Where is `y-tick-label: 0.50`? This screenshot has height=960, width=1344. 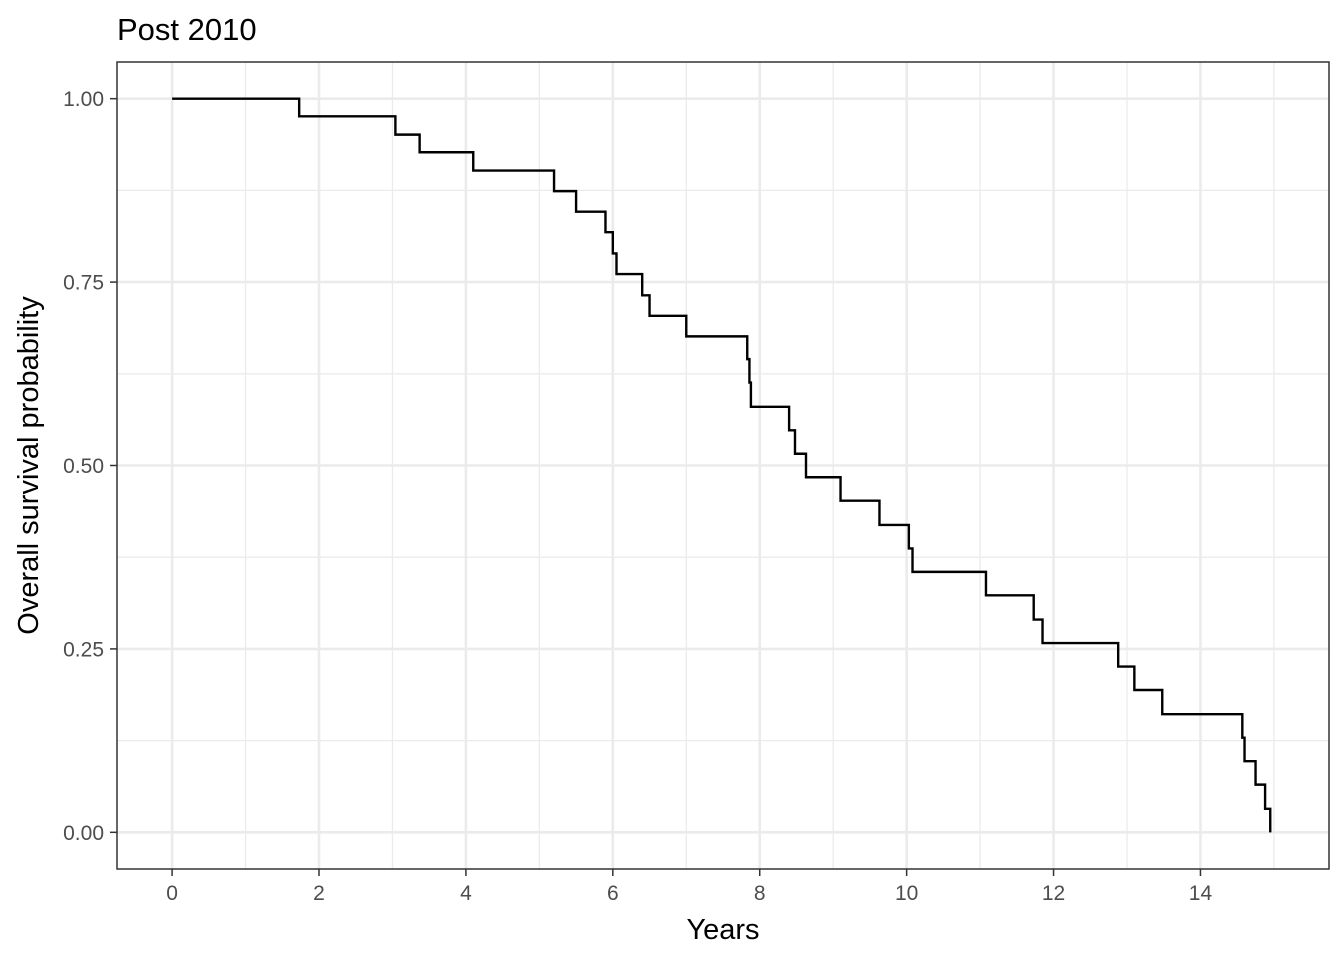 y-tick-label: 0.50 is located at coordinates (83, 466).